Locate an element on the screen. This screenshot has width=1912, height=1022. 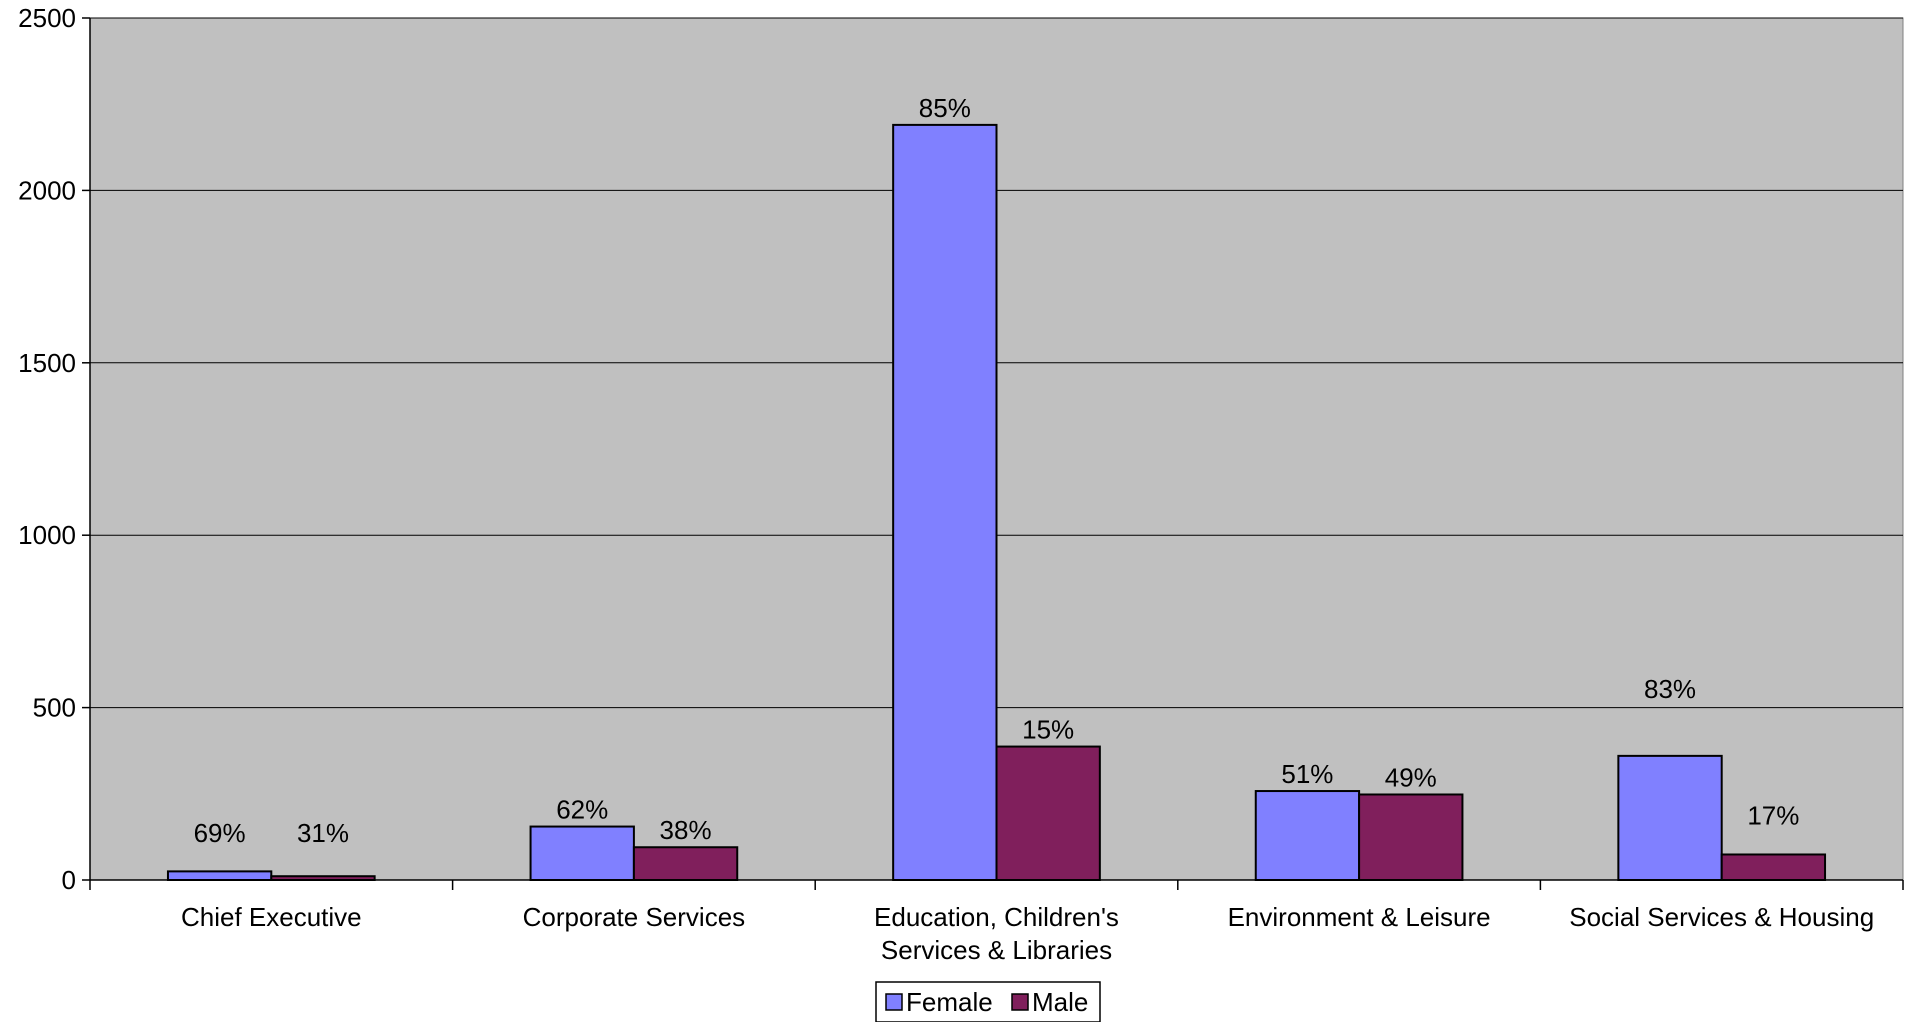
data-label: 51% is located at coordinates (1307, 774).